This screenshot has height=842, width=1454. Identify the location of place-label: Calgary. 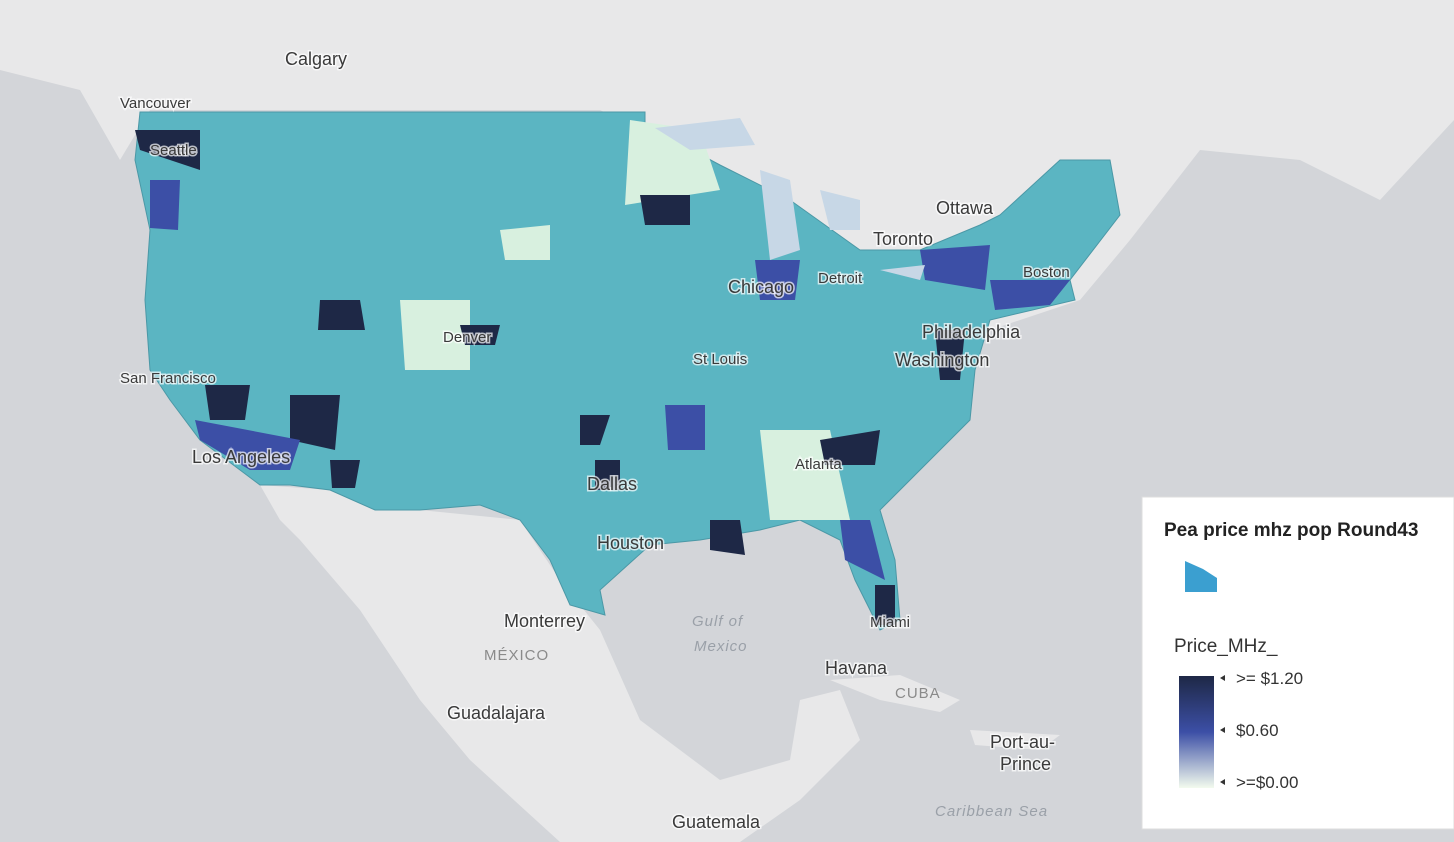
(316, 59).